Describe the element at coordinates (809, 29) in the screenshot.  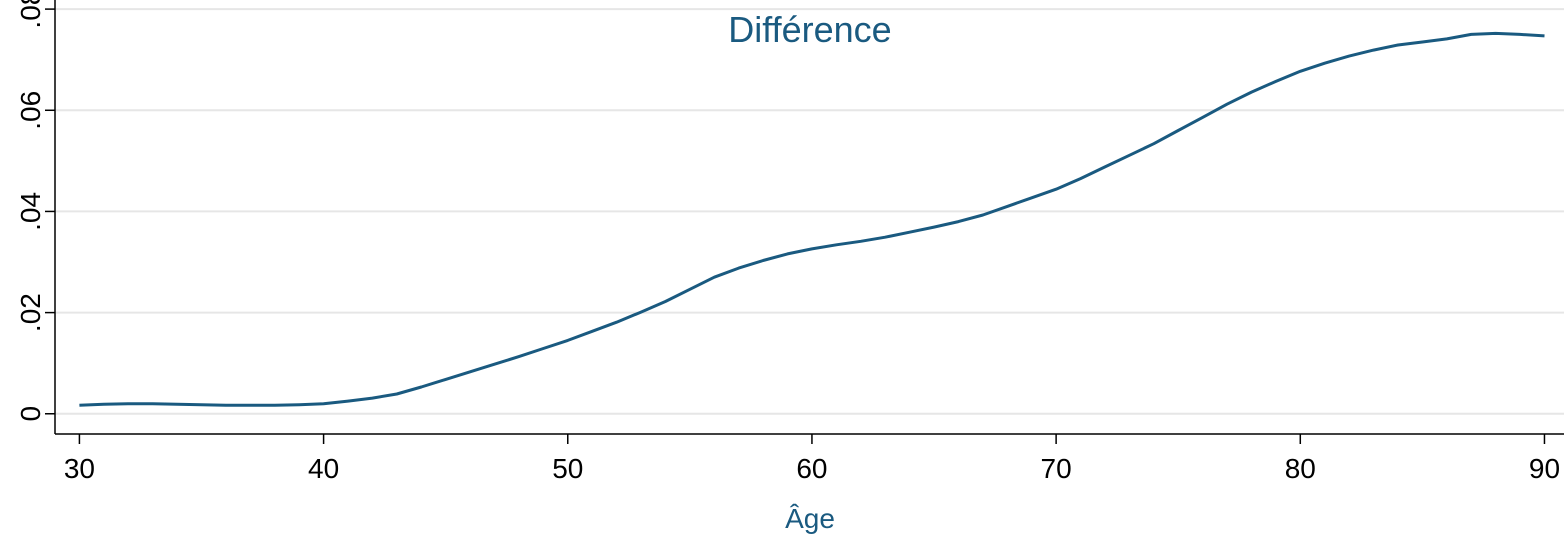
I see `chart-title: Différence` at that location.